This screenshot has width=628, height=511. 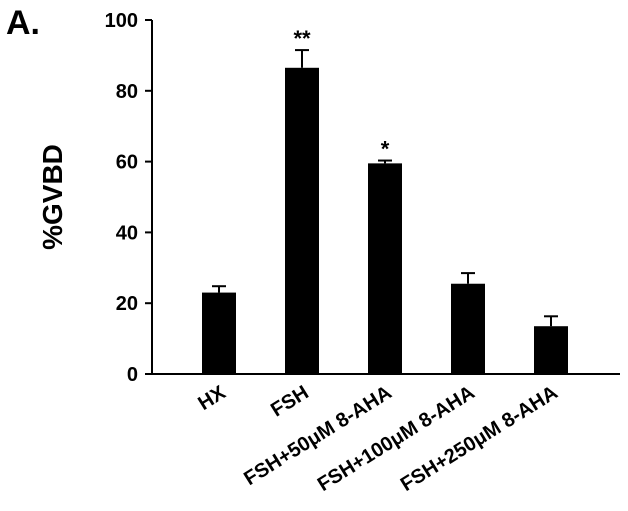 What do you see at coordinates (127, 92) in the screenshot?
I see `y-tick-label: 80` at bounding box center [127, 92].